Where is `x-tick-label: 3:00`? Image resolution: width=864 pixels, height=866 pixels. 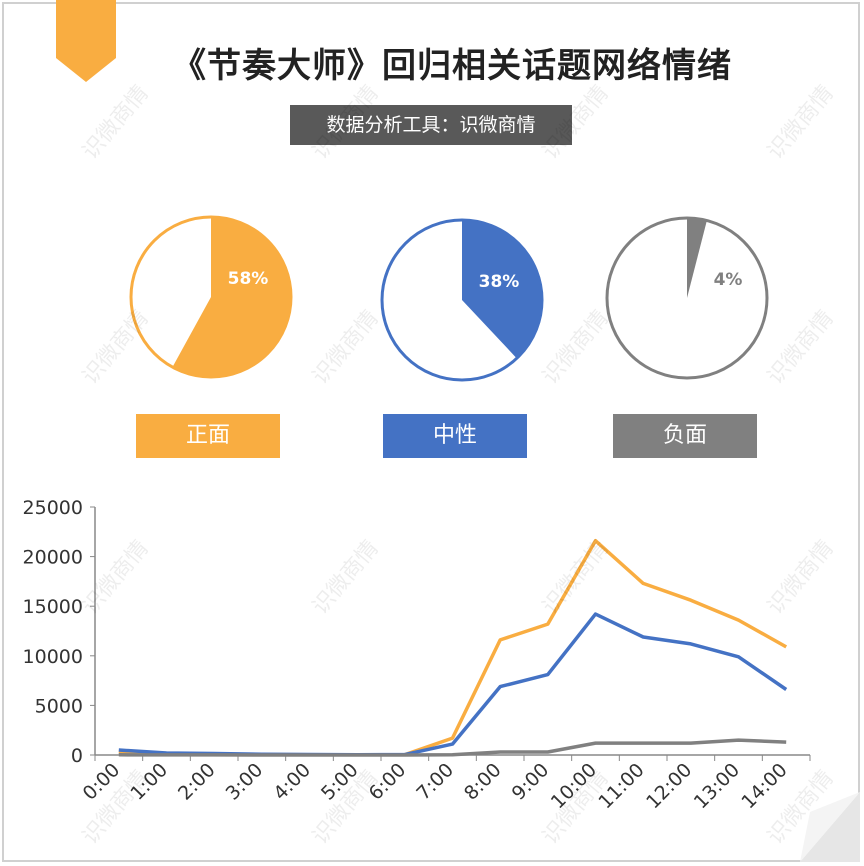 x-tick-label: 3:00 is located at coordinates (245, 782).